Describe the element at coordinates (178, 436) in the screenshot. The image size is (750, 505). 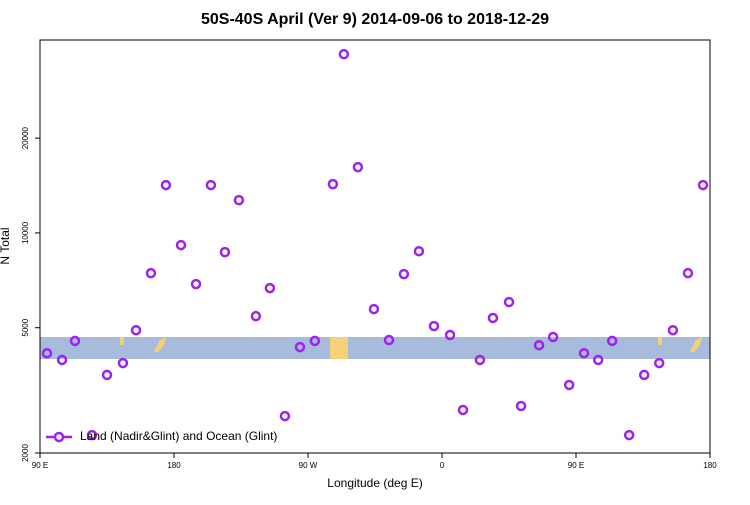
I see `legend-label: Land (Nadir&Glint) and Ocean (Glint)` at that location.